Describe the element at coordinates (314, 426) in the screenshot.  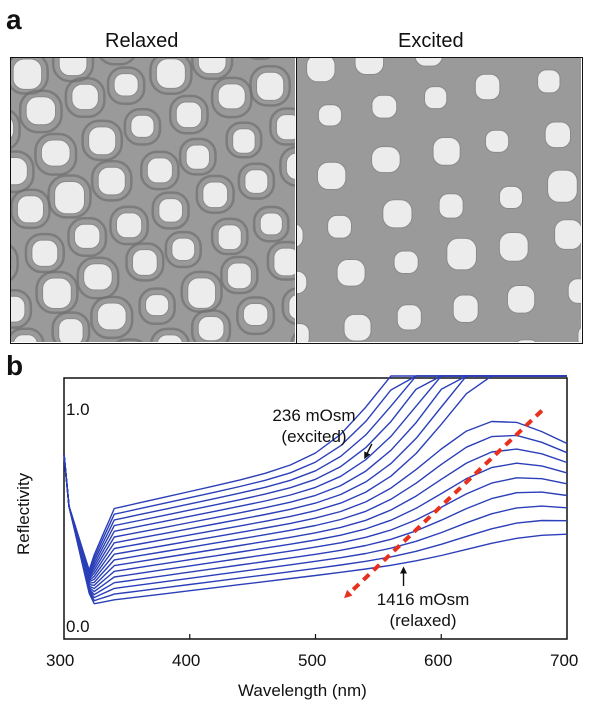
I see `excited-annotation: 236 mOsm (excited)` at that location.